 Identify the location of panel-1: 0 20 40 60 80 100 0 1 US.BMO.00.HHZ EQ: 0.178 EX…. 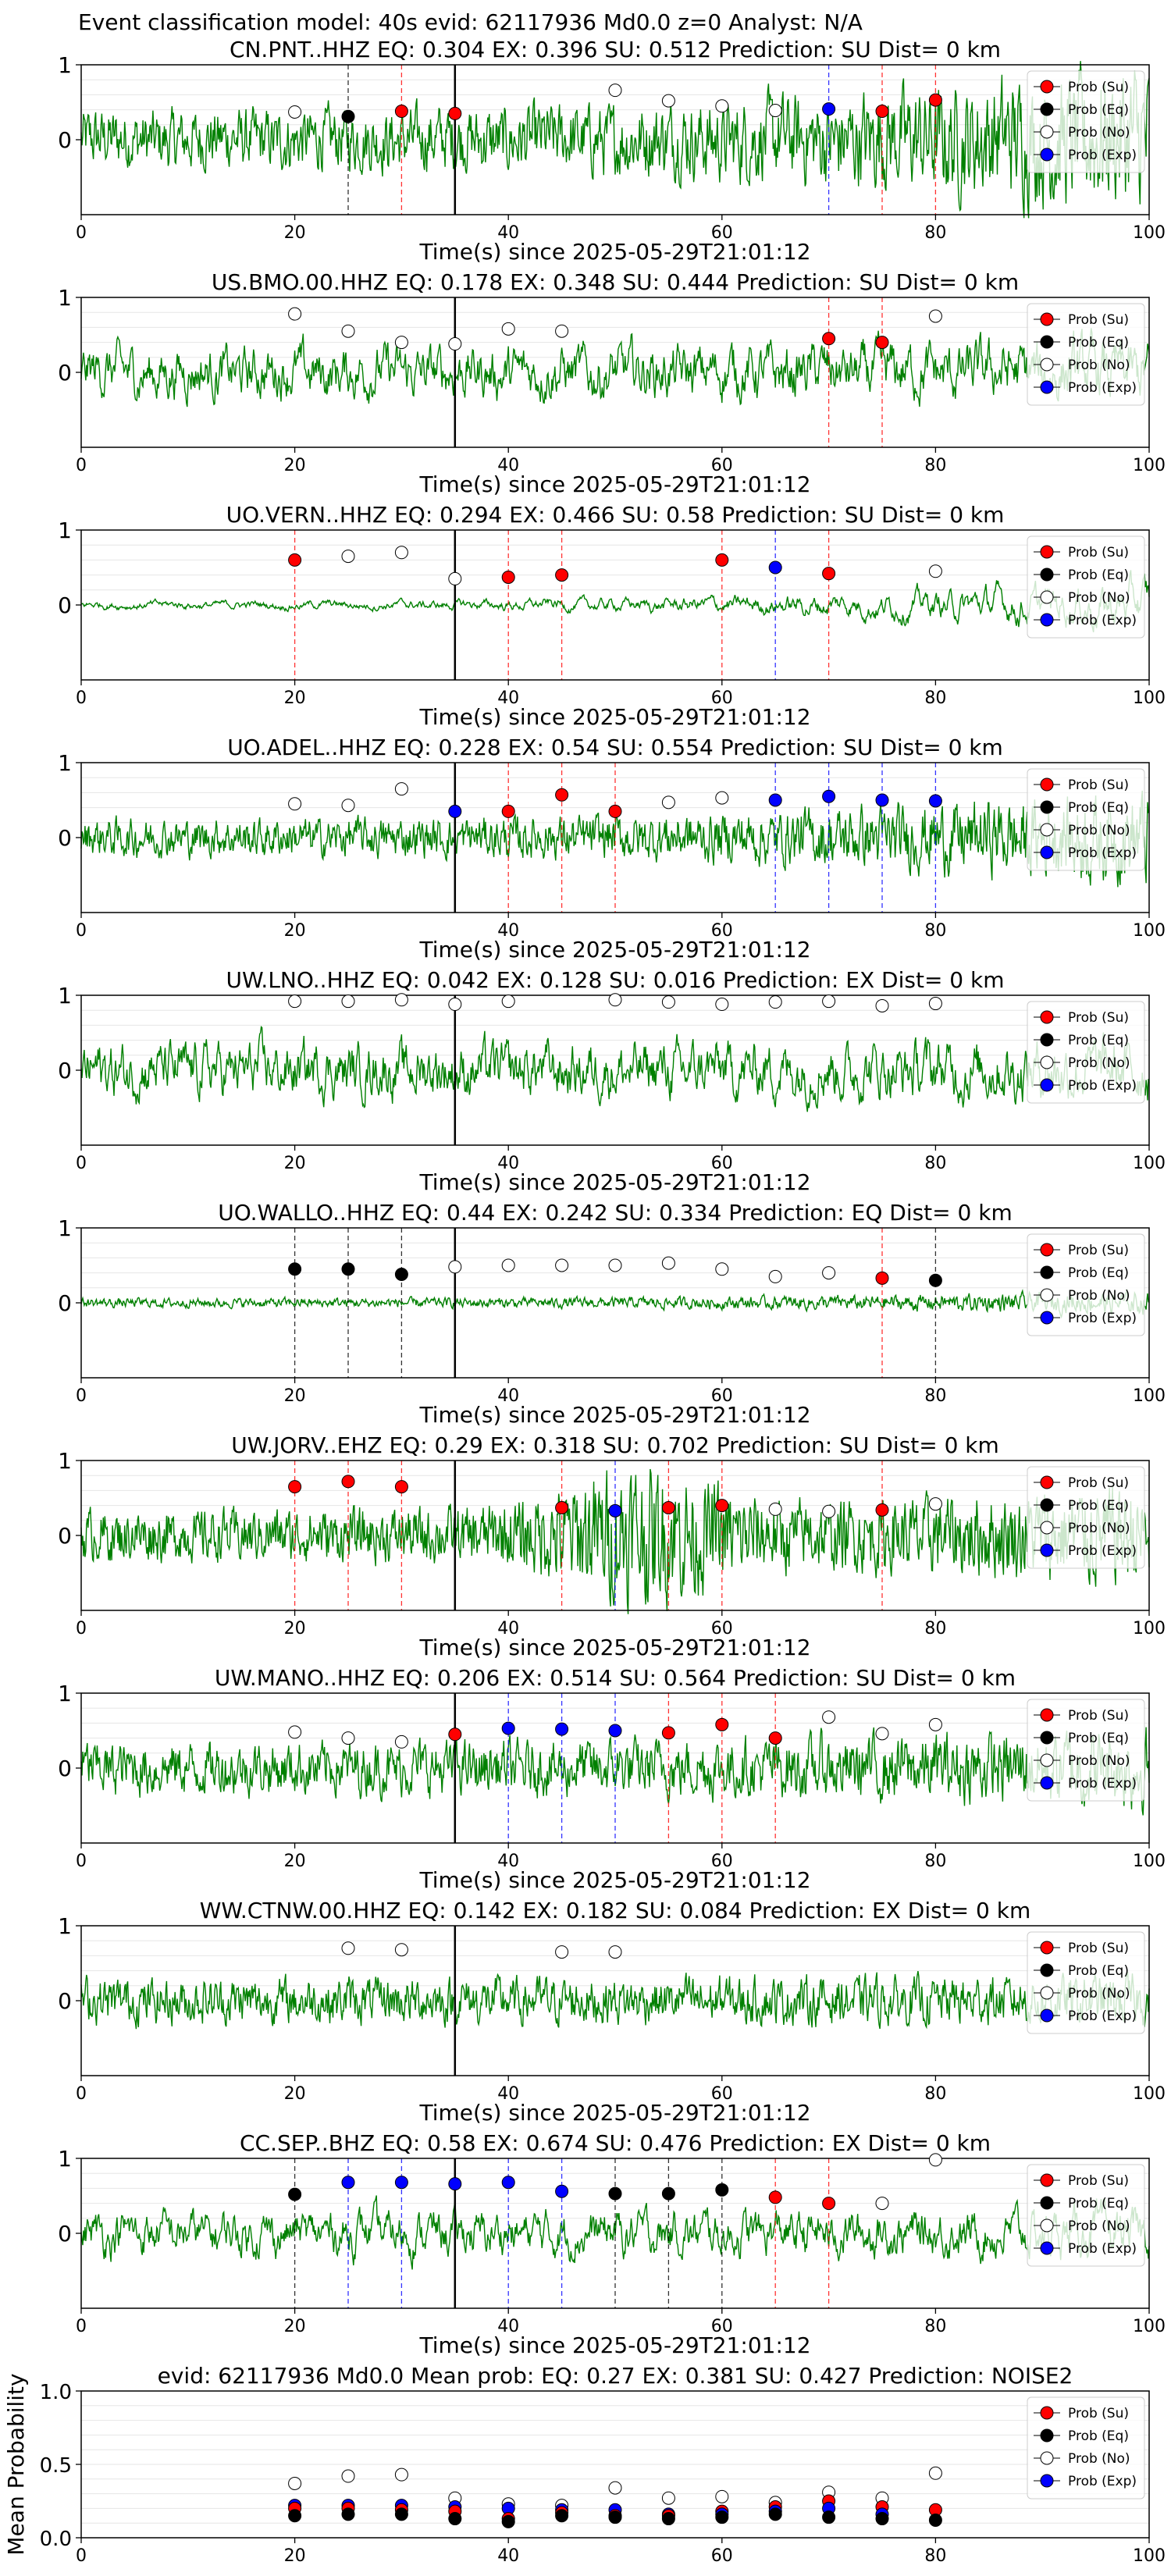
(612, 383).